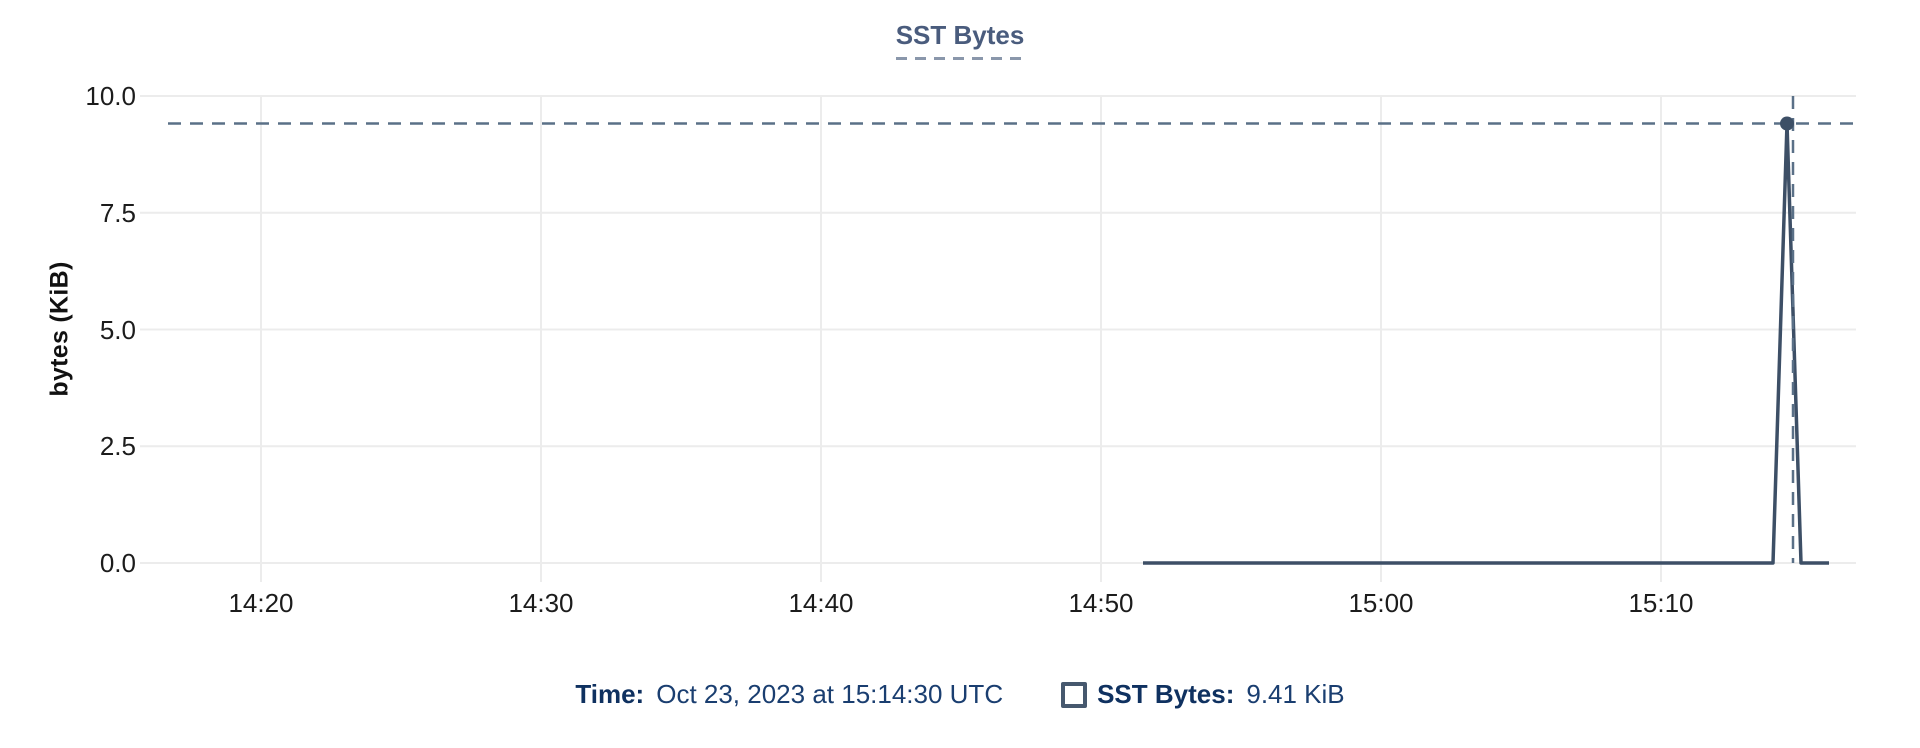  I want to click on x-tick-label: 14:30, so click(541, 603).